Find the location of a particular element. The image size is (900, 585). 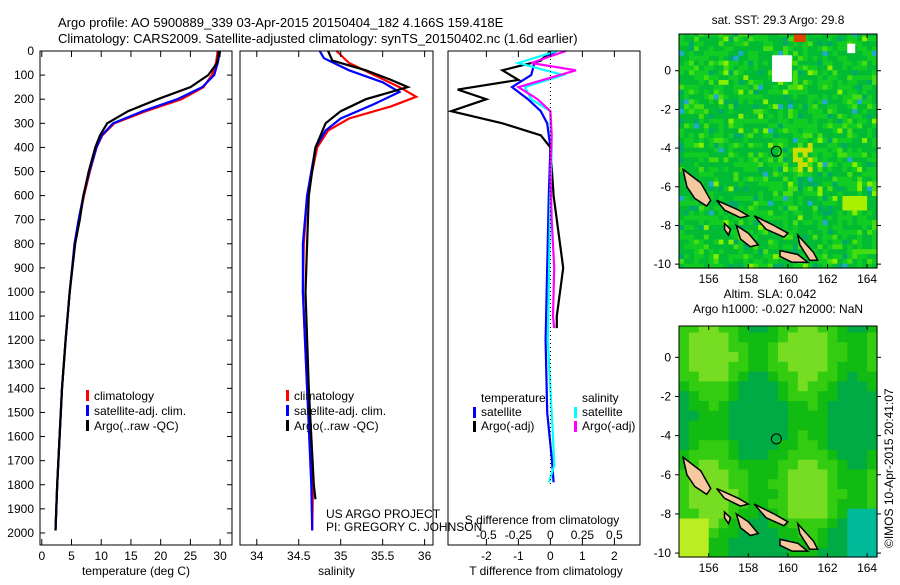

map-frame is located at coordinates (778, 441).